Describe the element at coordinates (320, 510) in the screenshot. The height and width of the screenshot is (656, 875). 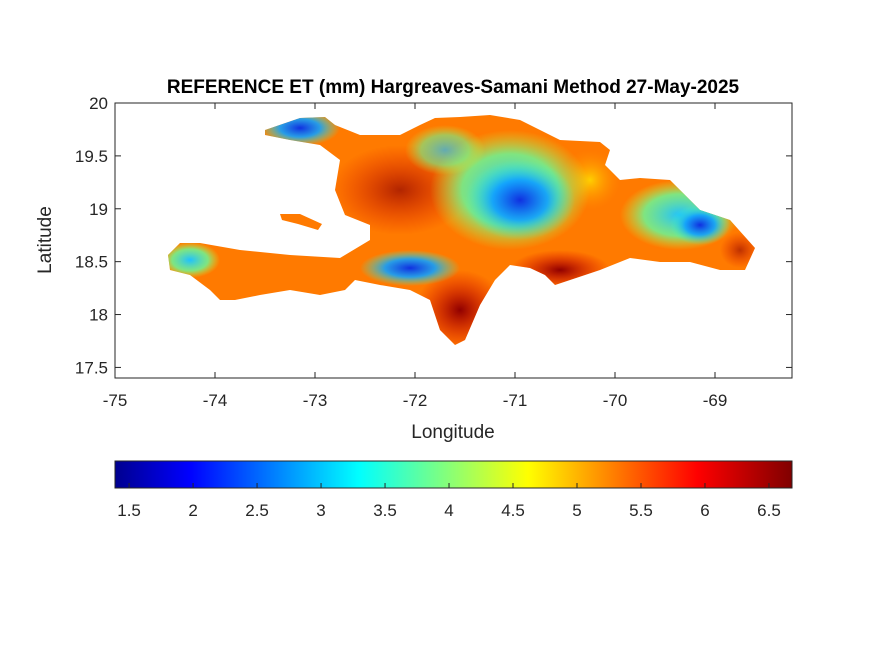
I see `colorbar-tick-label: 3` at that location.